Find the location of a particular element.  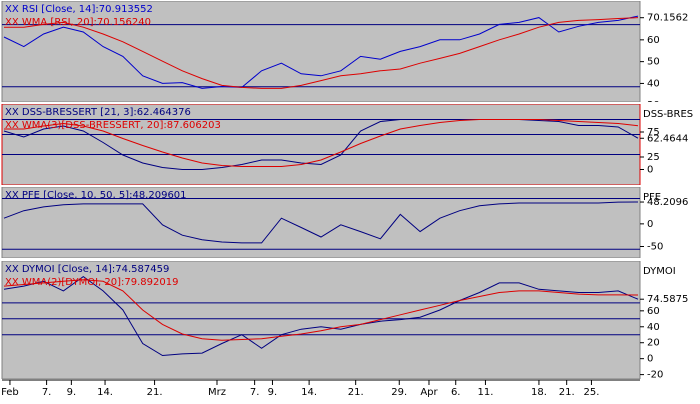

axis-label: PFE is located at coordinates (652, 197).